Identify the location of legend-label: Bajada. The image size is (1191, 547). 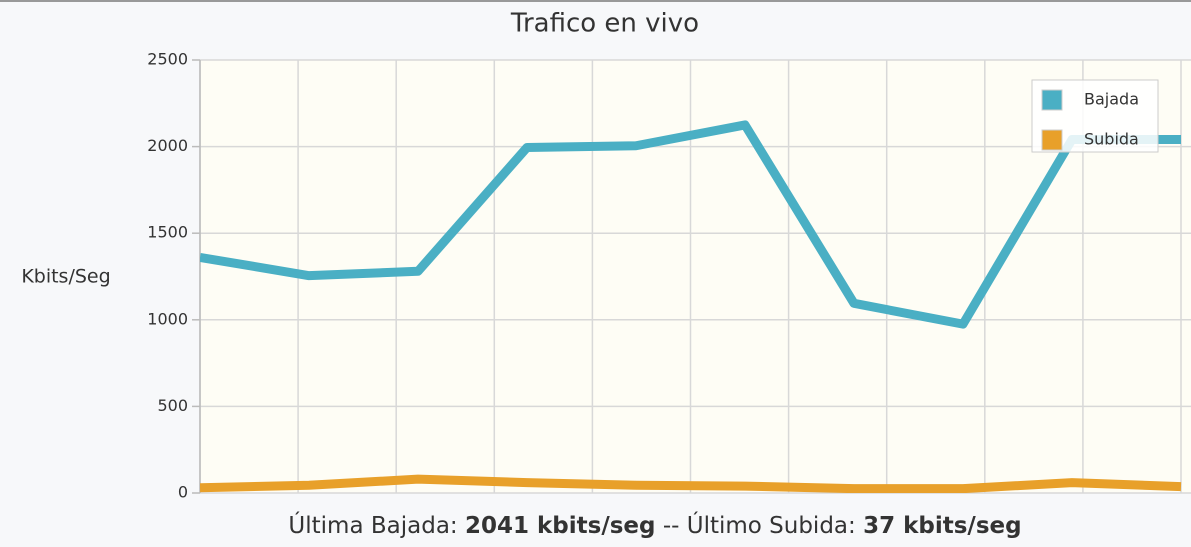
(1111, 99).